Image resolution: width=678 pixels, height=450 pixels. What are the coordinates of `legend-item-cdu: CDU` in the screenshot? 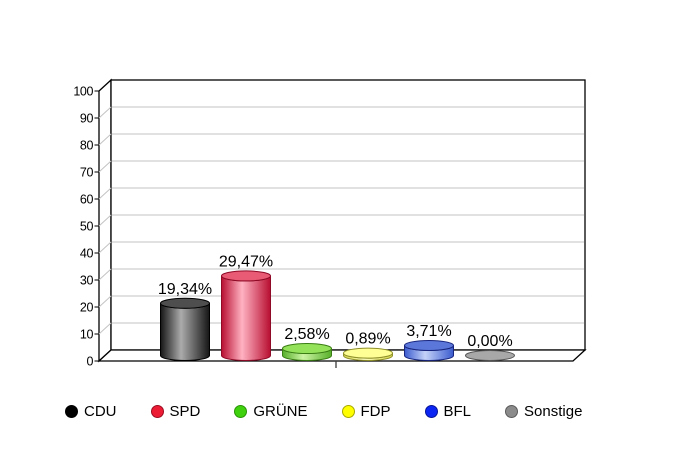 It's located at (91, 411).